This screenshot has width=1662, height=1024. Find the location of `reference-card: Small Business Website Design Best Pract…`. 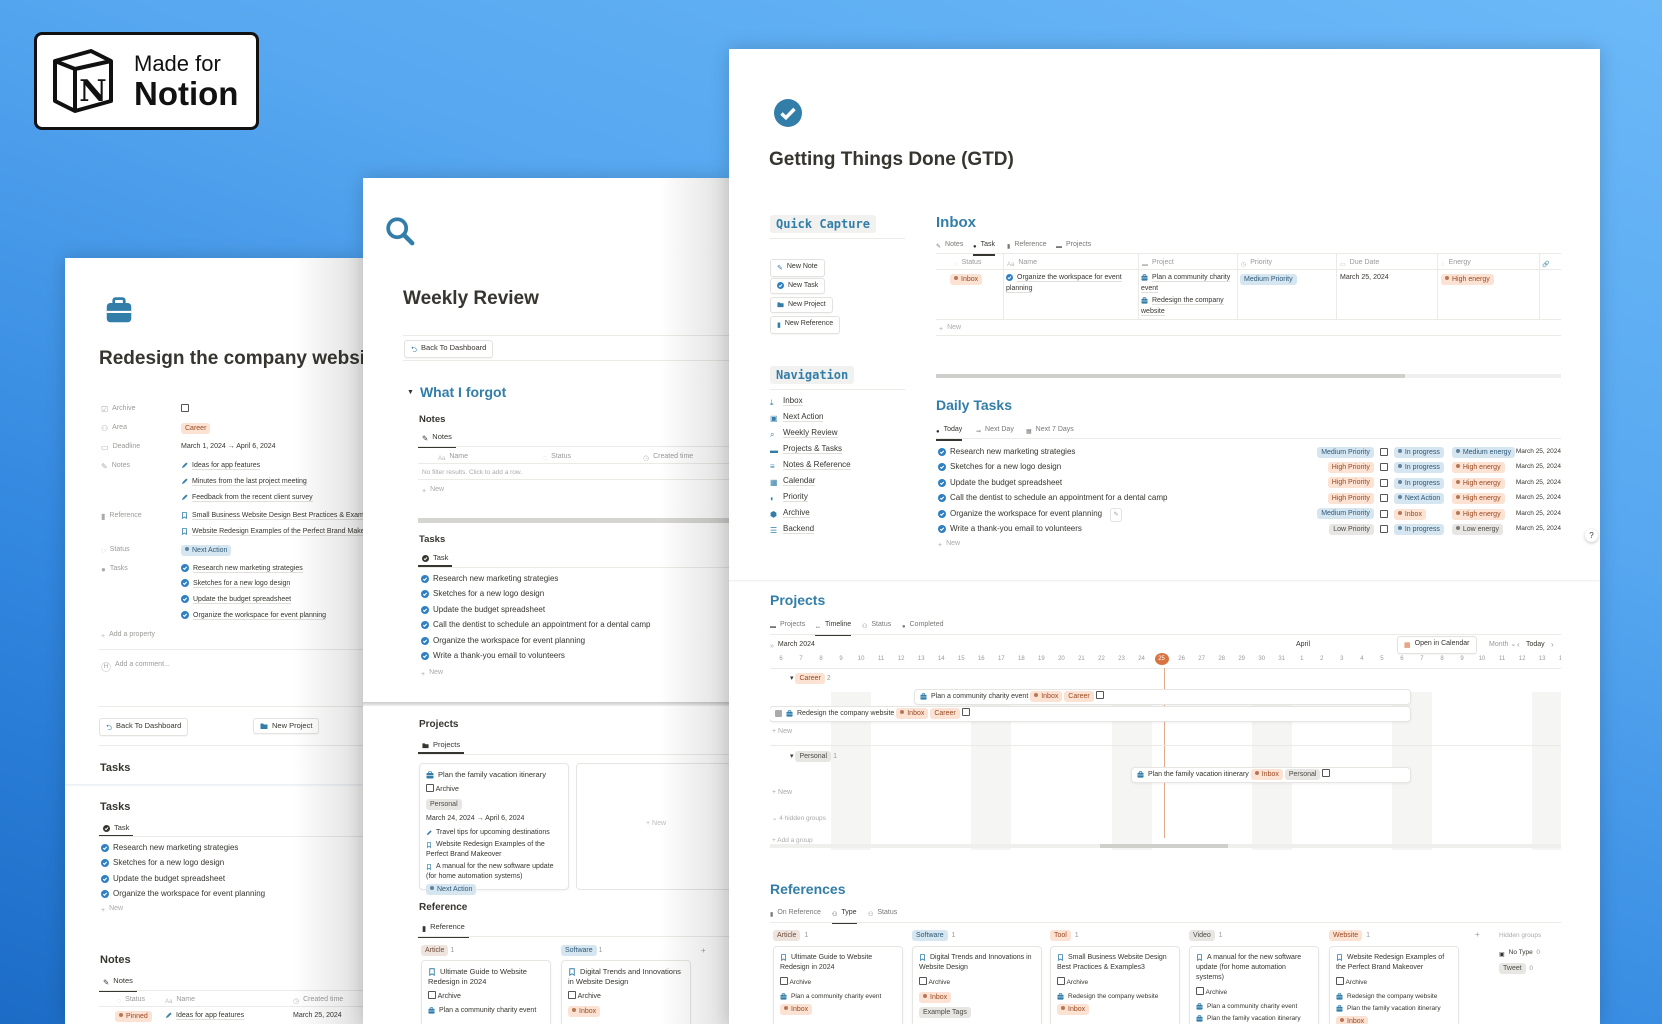

reference-card: Small Business Website Design Best Pract… is located at coordinates (1115, 985).